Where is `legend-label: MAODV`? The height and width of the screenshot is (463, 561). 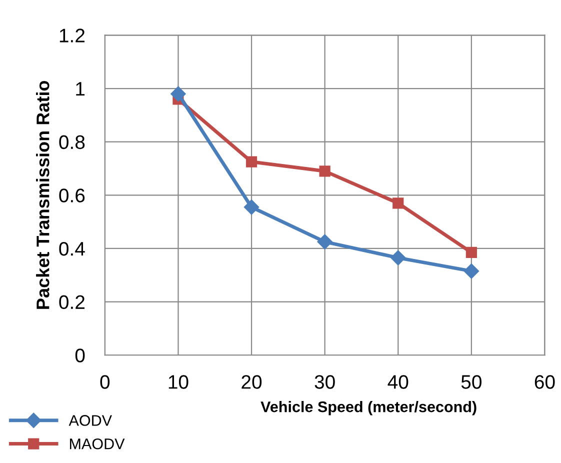
legend-label: MAODV is located at coordinates (97, 444).